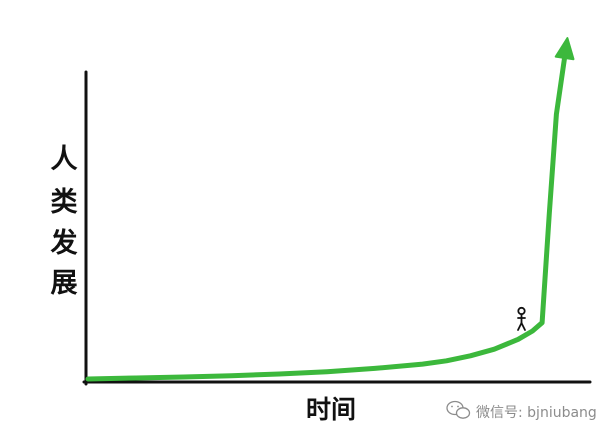  Describe the element at coordinates (64, 243) in the screenshot. I see `y-axis-label-char: 发` at that location.